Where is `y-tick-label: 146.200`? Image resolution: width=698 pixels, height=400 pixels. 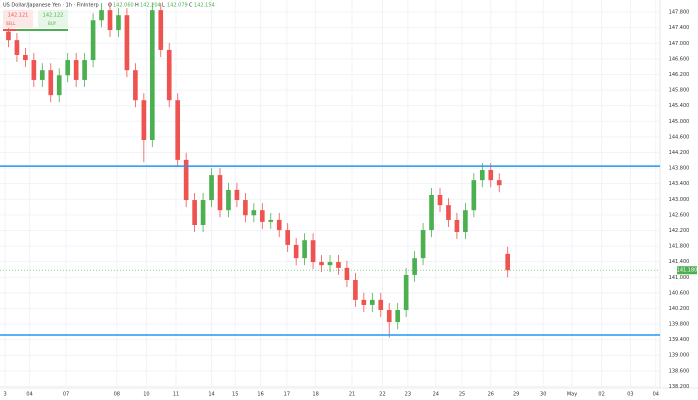
y-tick-label: 146.200 is located at coordinates (679, 75).